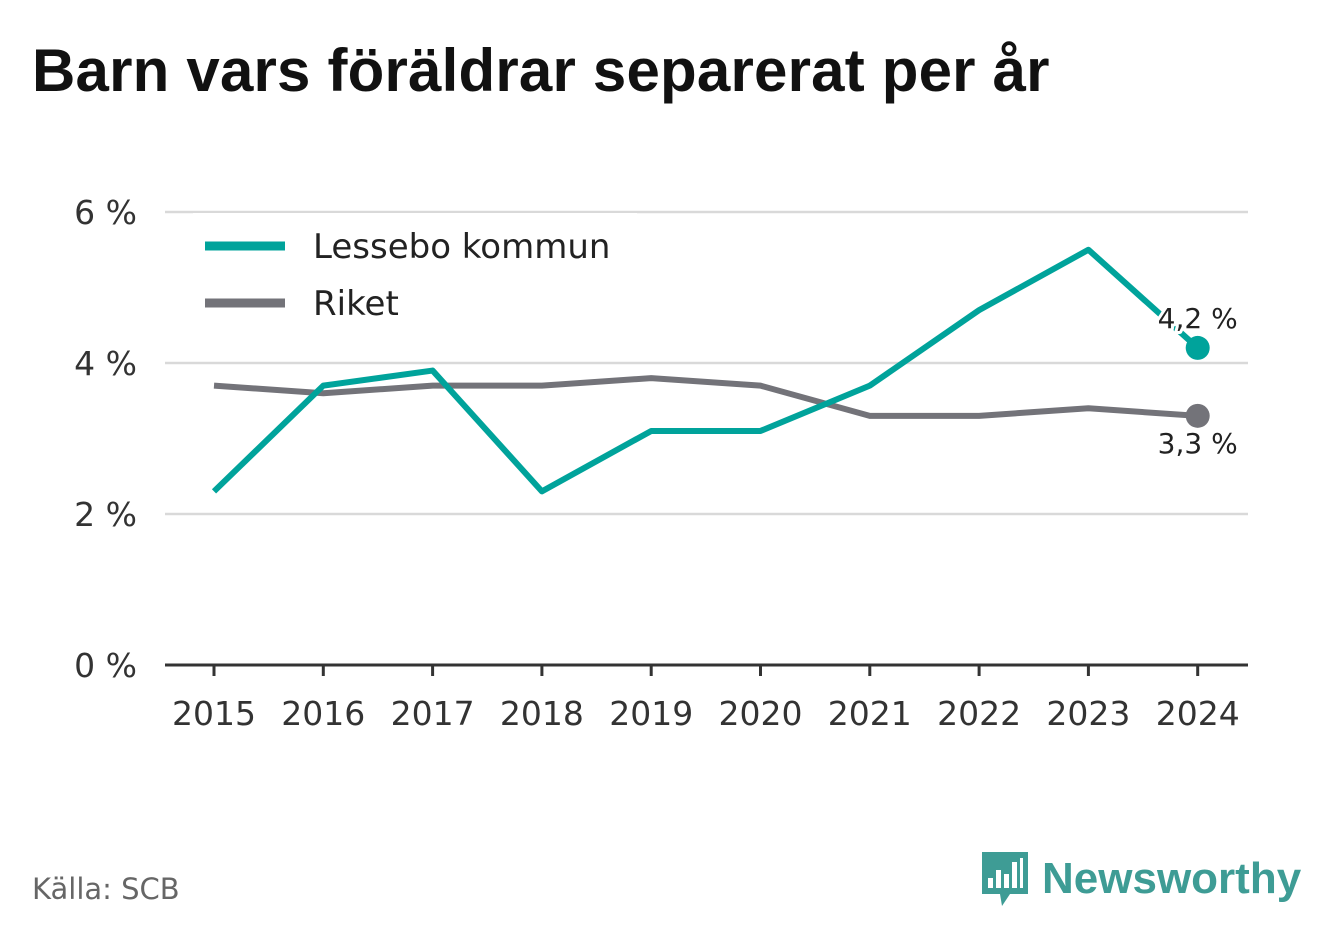  What do you see at coordinates (1172, 878) in the screenshot?
I see `brand-name: Newsworthy` at bounding box center [1172, 878].